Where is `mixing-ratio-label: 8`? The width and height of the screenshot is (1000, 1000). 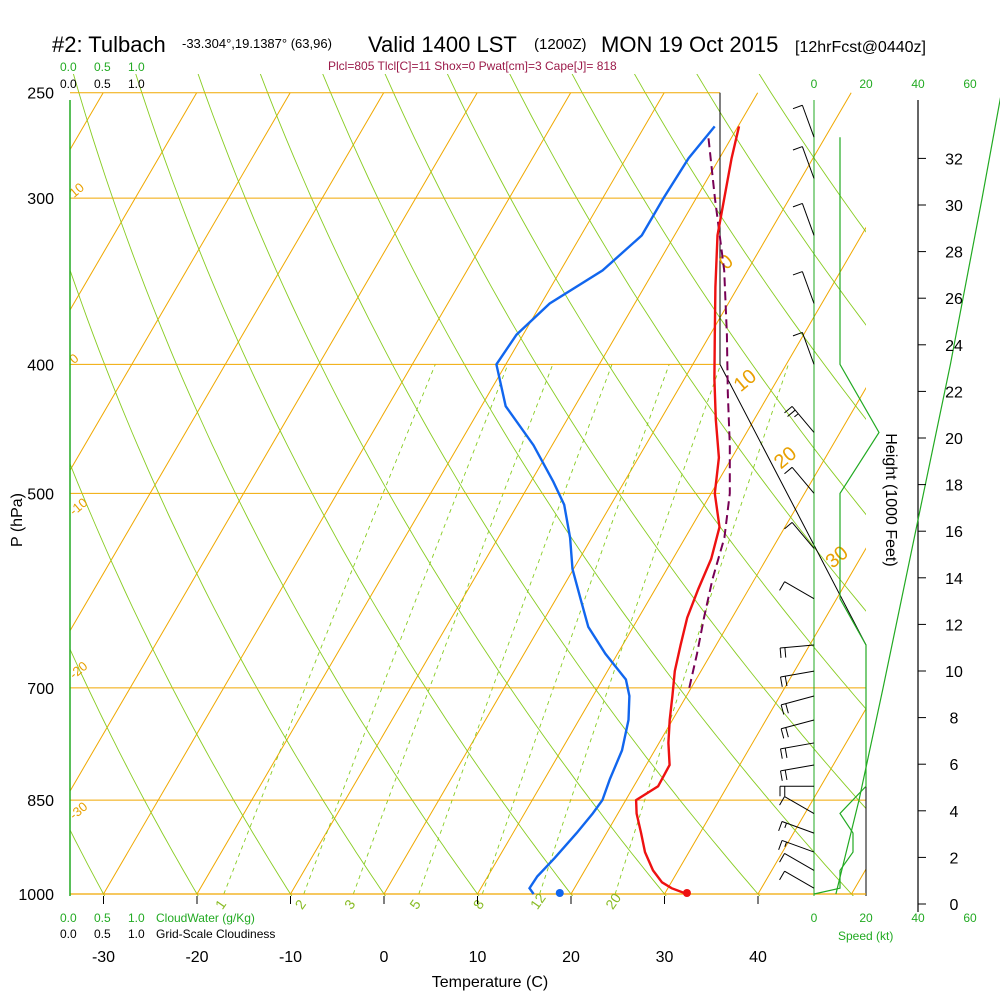
mixing-ratio-label: 8 is located at coordinates (479, 904).